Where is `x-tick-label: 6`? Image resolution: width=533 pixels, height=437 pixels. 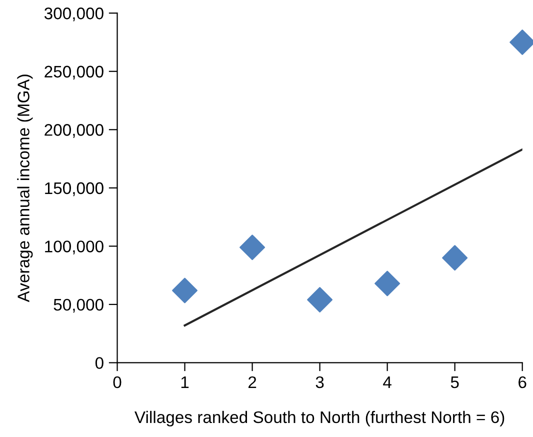 x-tick-label: 6 is located at coordinates (522, 382).